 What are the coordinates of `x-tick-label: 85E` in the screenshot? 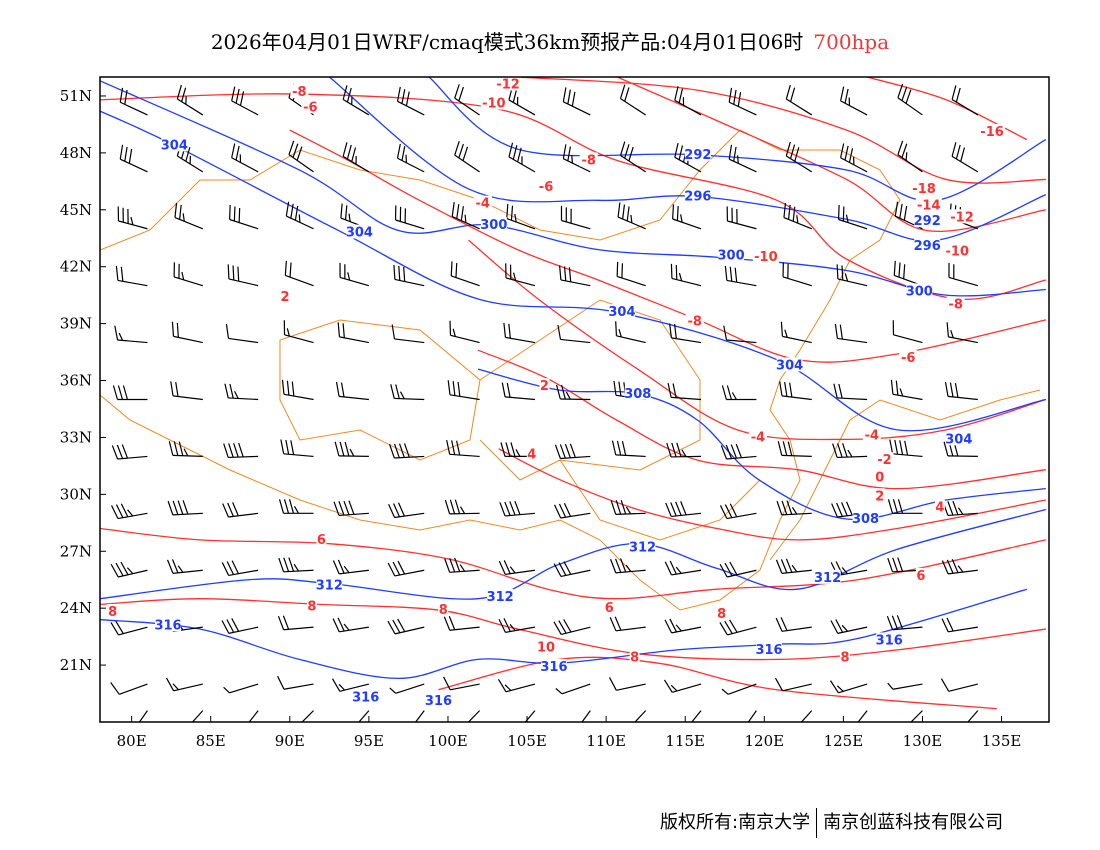 It's located at (211, 741).